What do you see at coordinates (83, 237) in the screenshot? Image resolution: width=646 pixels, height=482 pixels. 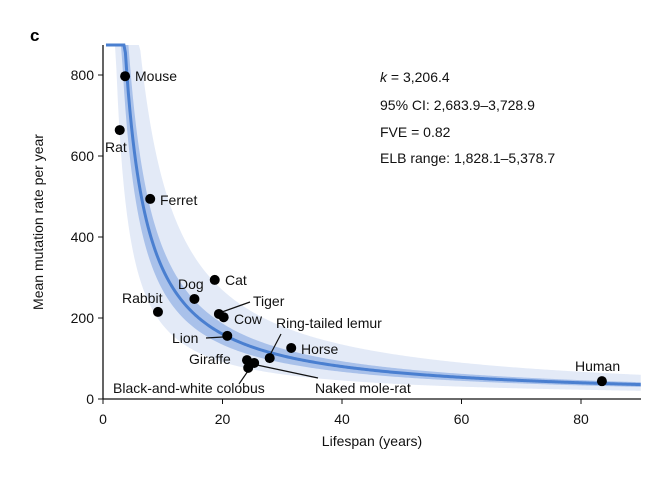 I see `y-tick-label: 400` at bounding box center [83, 237].